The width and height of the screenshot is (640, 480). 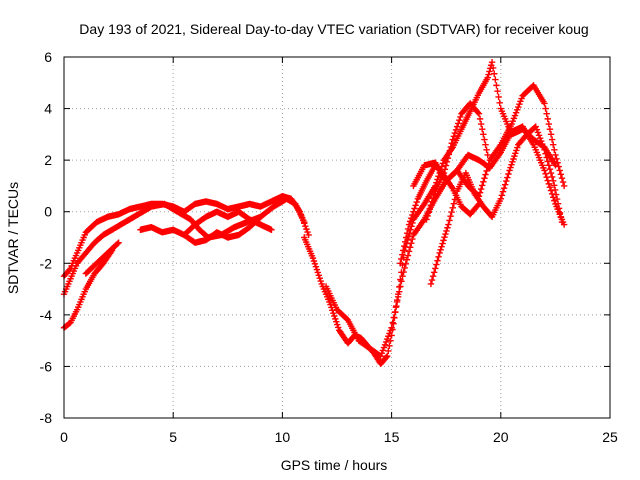 What do you see at coordinates (48, 160) in the screenshot?
I see `y-tick-label: 2` at bounding box center [48, 160].